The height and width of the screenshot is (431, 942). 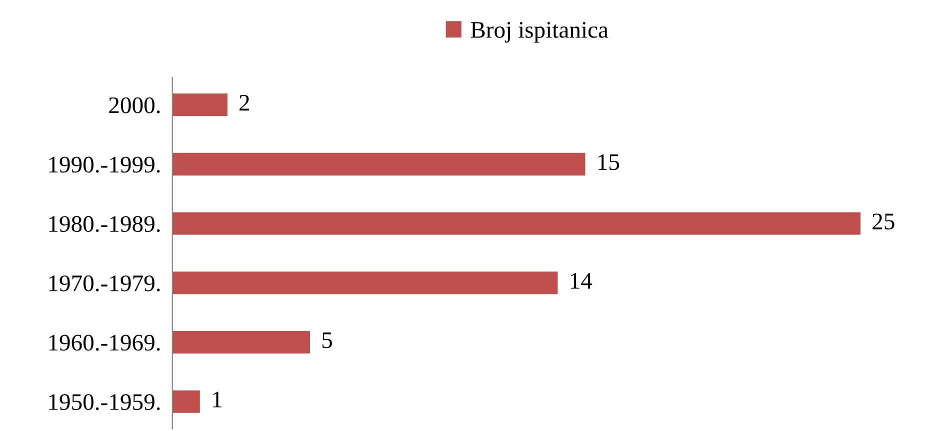 I want to click on legend-label: Broj ispitanica, so click(x=539, y=32).